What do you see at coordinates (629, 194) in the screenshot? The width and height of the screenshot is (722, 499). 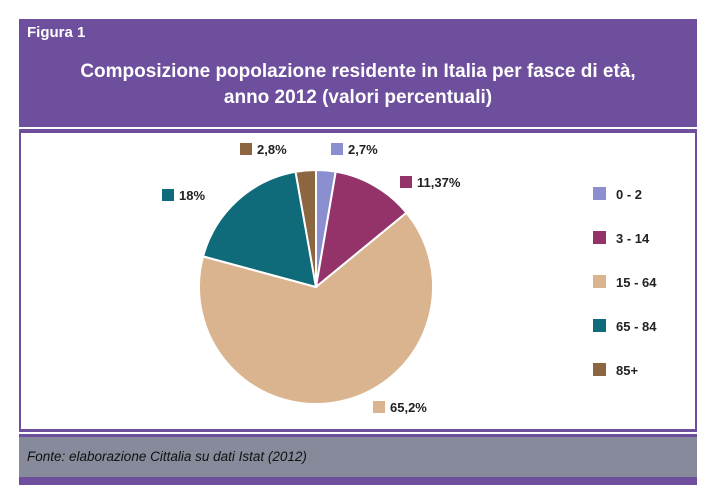 I see `legend-entry-1: 0 - 2` at bounding box center [629, 194].